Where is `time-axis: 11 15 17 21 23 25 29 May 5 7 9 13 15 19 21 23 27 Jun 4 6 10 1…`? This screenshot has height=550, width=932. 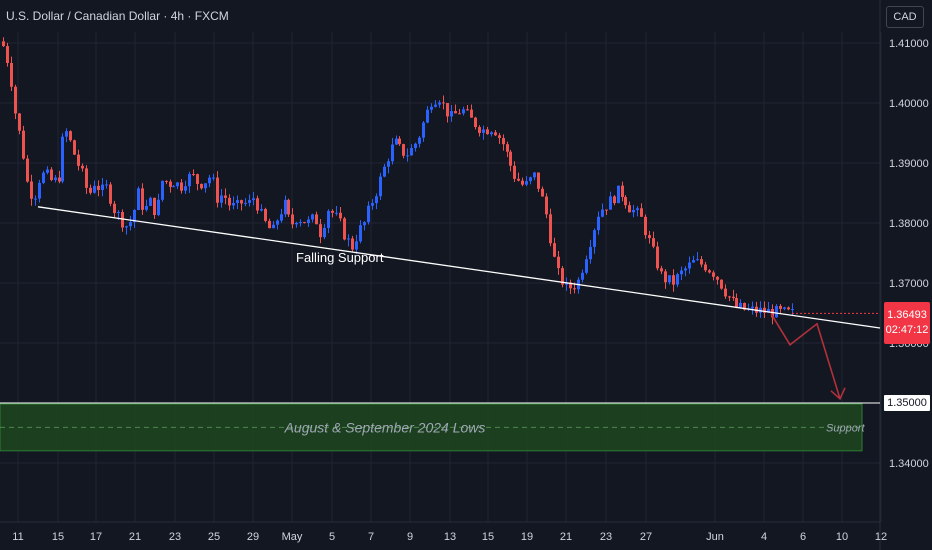 time-axis: 11 15 17 21 23 25 29 May 5 7 9 13 15 19 21 23 27 Jun 4 6 10 1… is located at coordinates (449, 537).